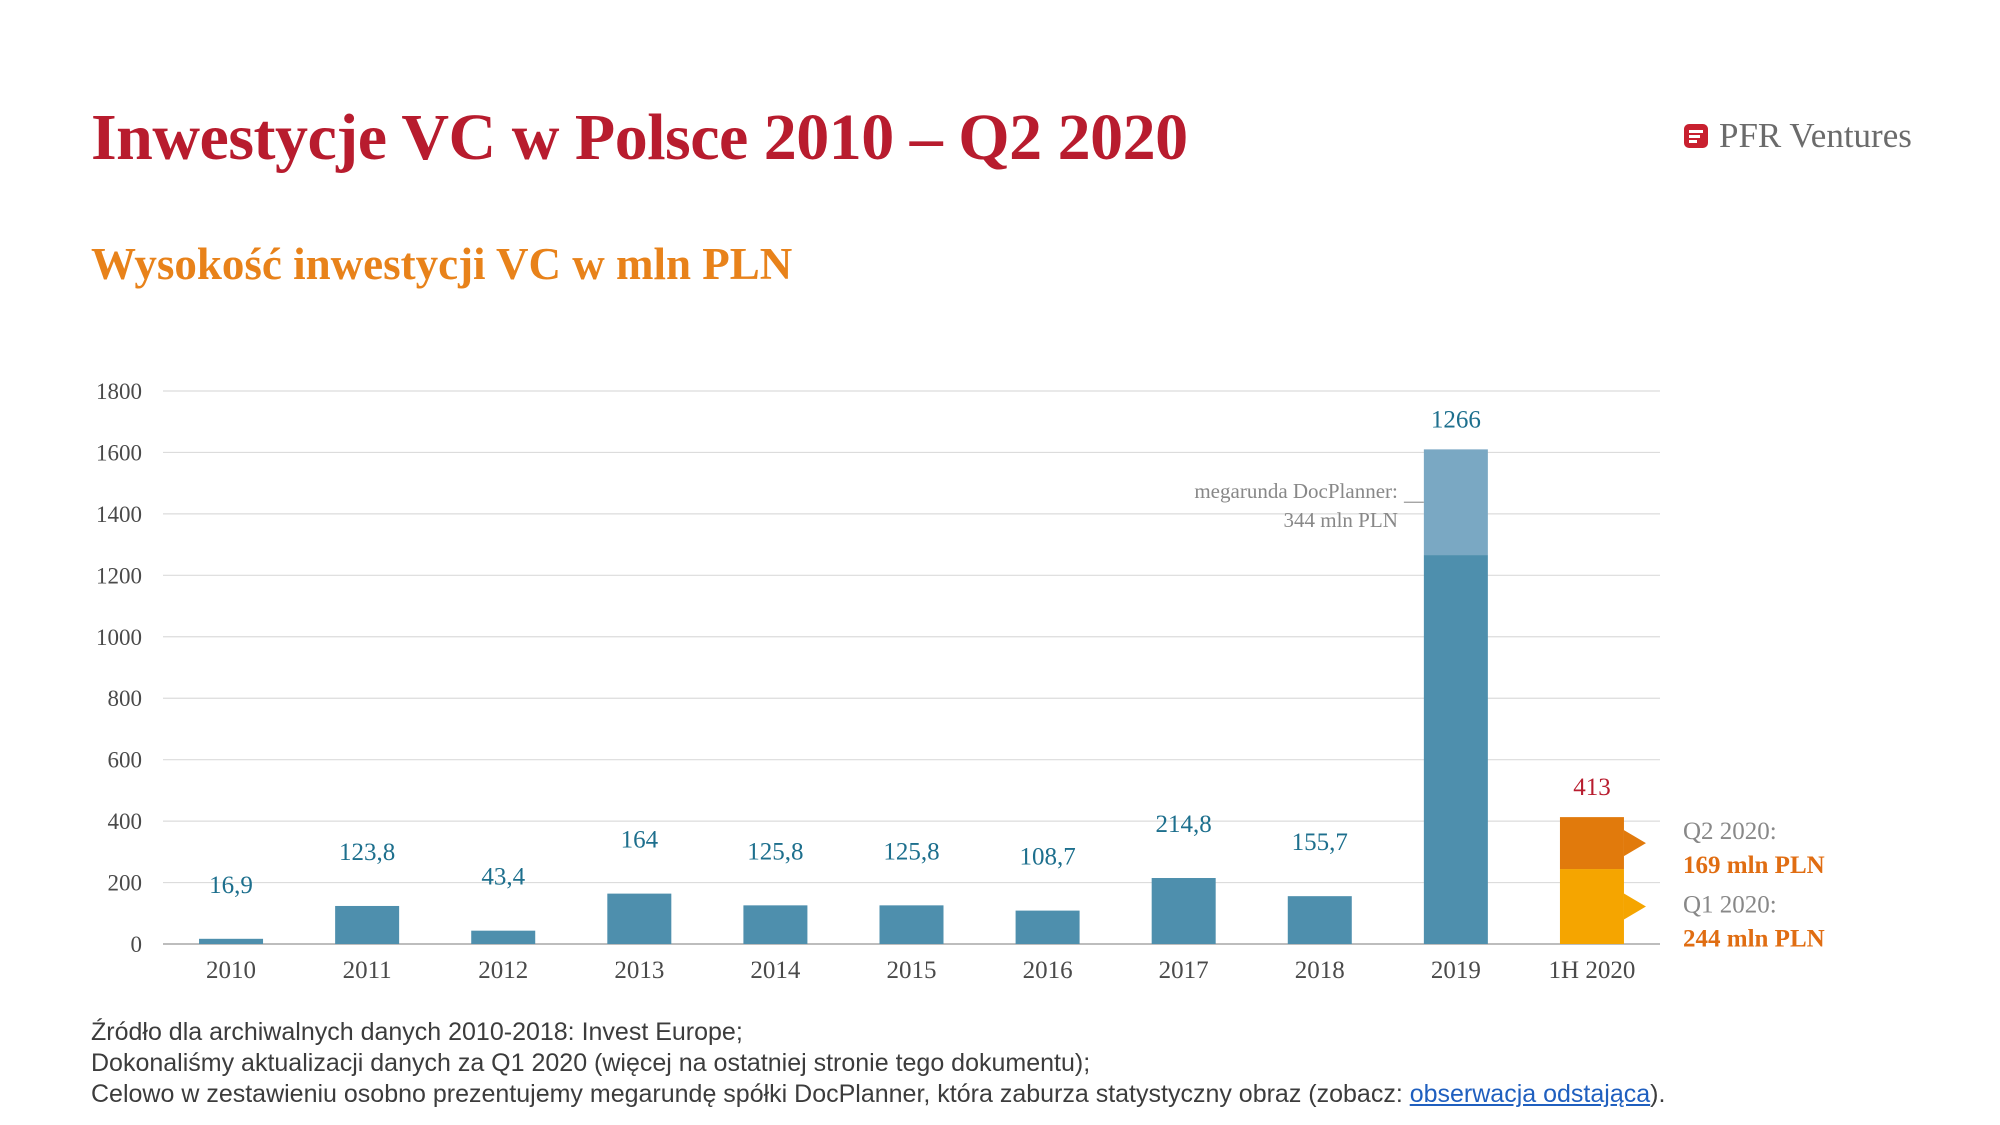 The width and height of the screenshot is (2000, 1125). Describe the element at coordinates (137, 944) in the screenshot. I see `y-tick-label: 0` at that location.